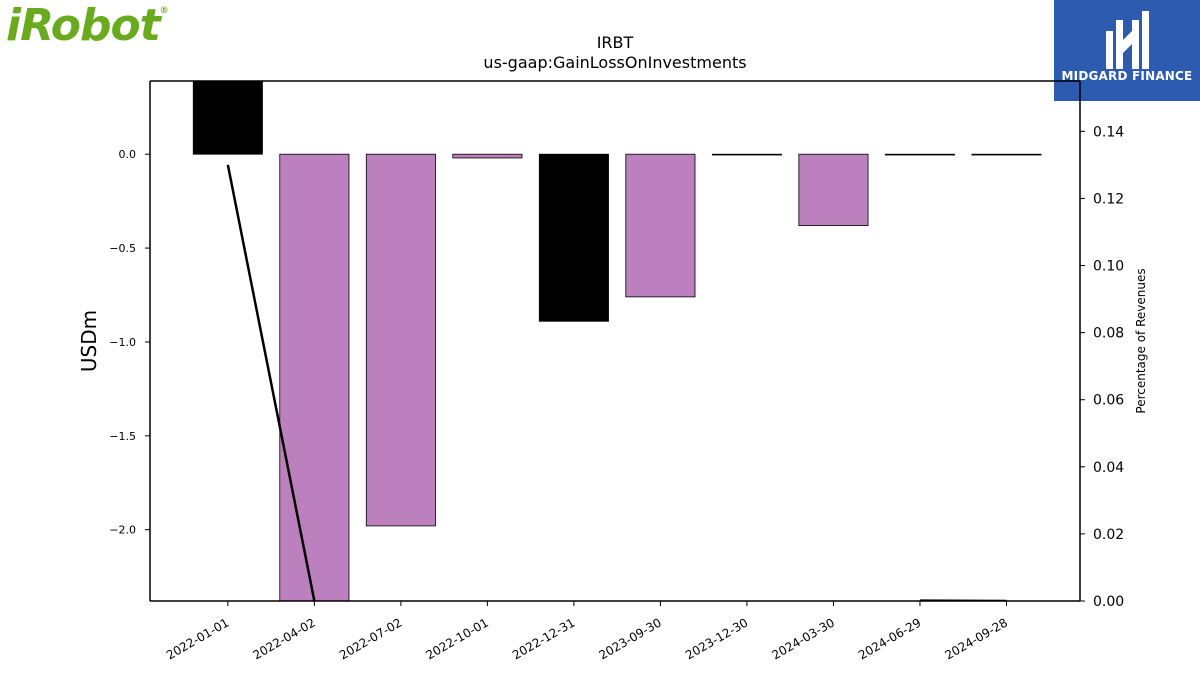  Describe the element at coordinates (716, 638) in the screenshot. I see `x-tick-label: 2023-12-30` at that location.